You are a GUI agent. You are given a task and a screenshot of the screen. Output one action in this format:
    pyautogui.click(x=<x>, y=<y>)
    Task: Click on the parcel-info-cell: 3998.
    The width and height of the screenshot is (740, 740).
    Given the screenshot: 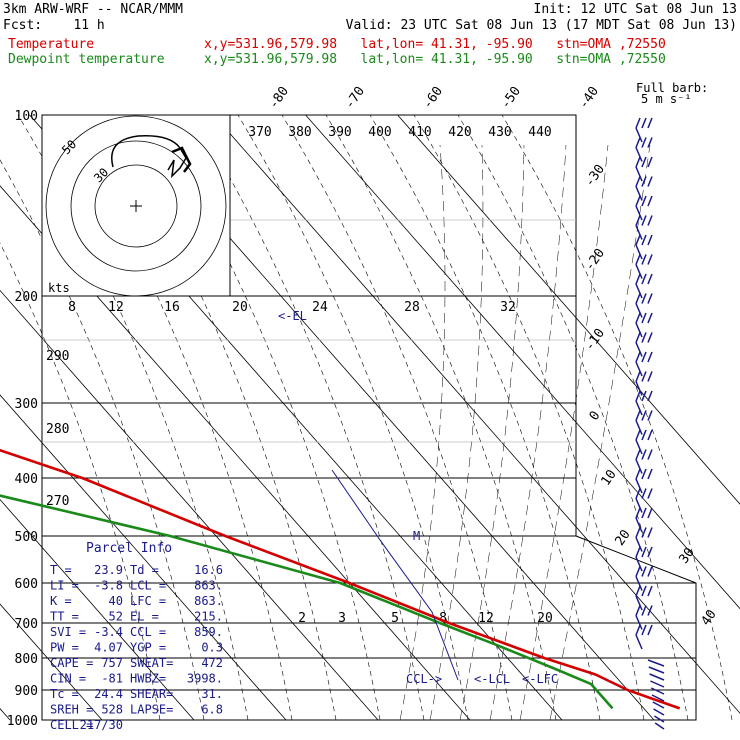 What is the action you would take?
    pyautogui.click(x=205, y=679)
    